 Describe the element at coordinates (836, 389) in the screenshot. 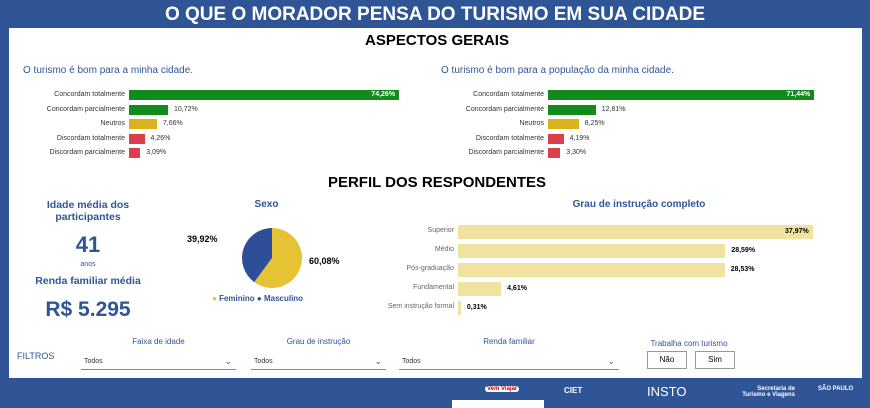

I see `logo-sao-paulo: SÃO PAULO` at that location.